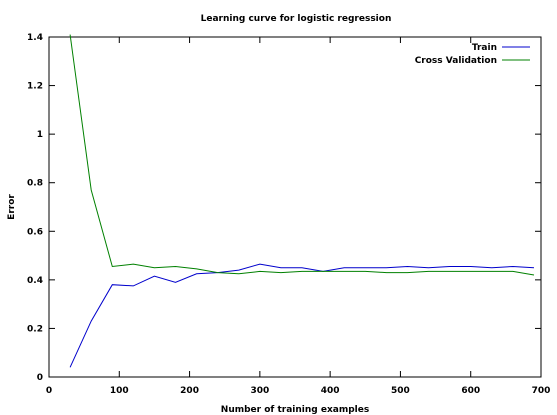  What do you see at coordinates (296, 19) in the screenshot?
I see `chart-title: Learning curve for logistic regression` at bounding box center [296, 19].